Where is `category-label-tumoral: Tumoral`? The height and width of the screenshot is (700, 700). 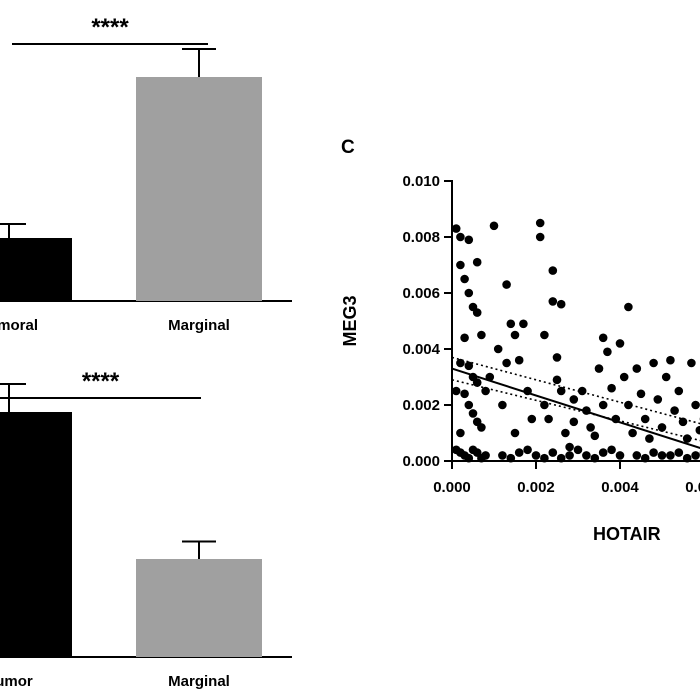 category-label-tumoral: Tumoral is located at coordinates (19, 325).